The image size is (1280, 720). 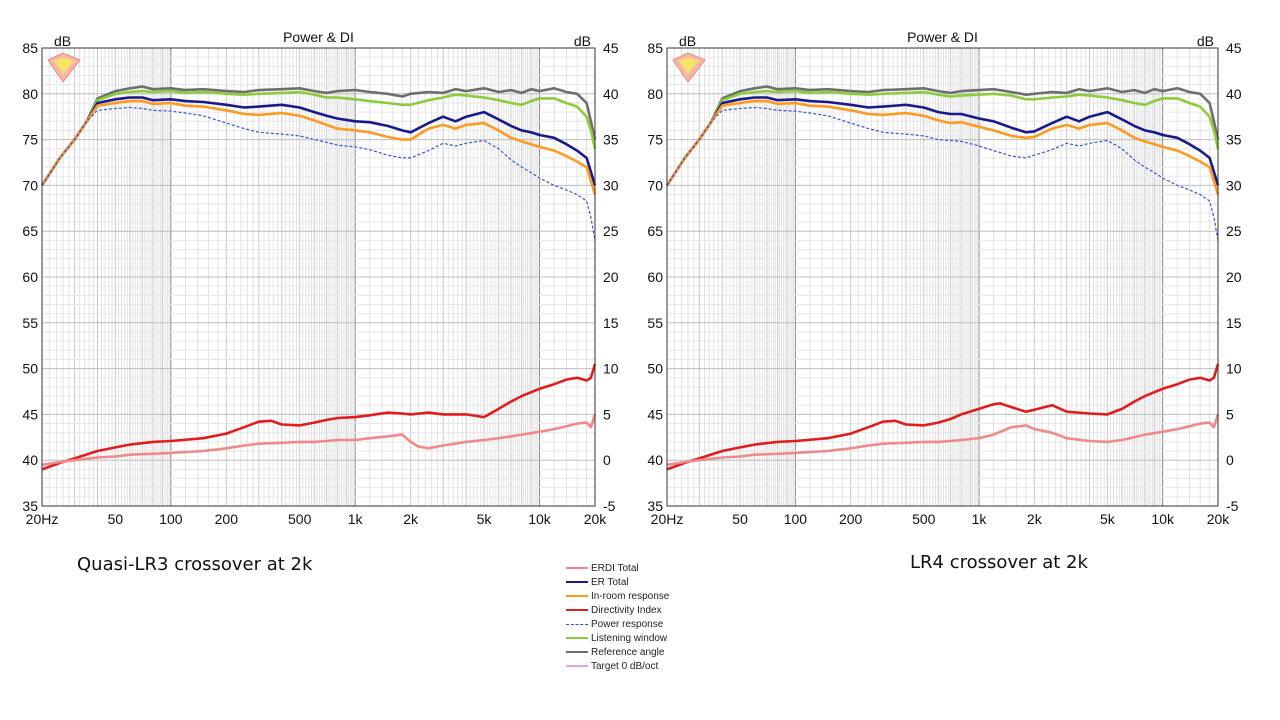 What do you see at coordinates (30, 414) in the screenshot?
I see `chart1-y-tick-left: 45` at bounding box center [30, 414].